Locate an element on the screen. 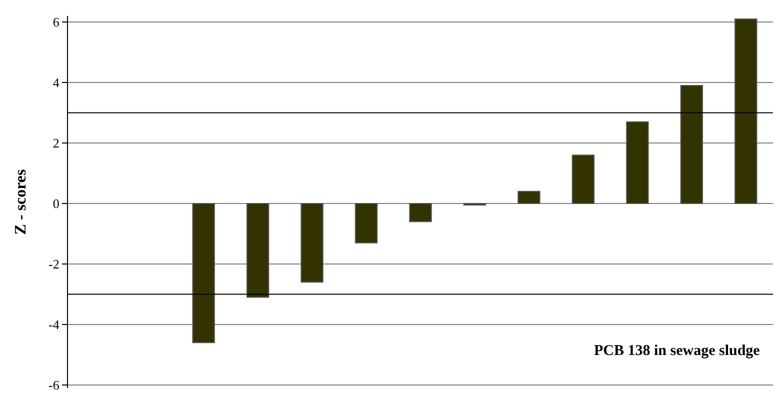 The height and width of the screenshot is (400, 775). y-tick-label: -2 is located at coordinates (54, 264).